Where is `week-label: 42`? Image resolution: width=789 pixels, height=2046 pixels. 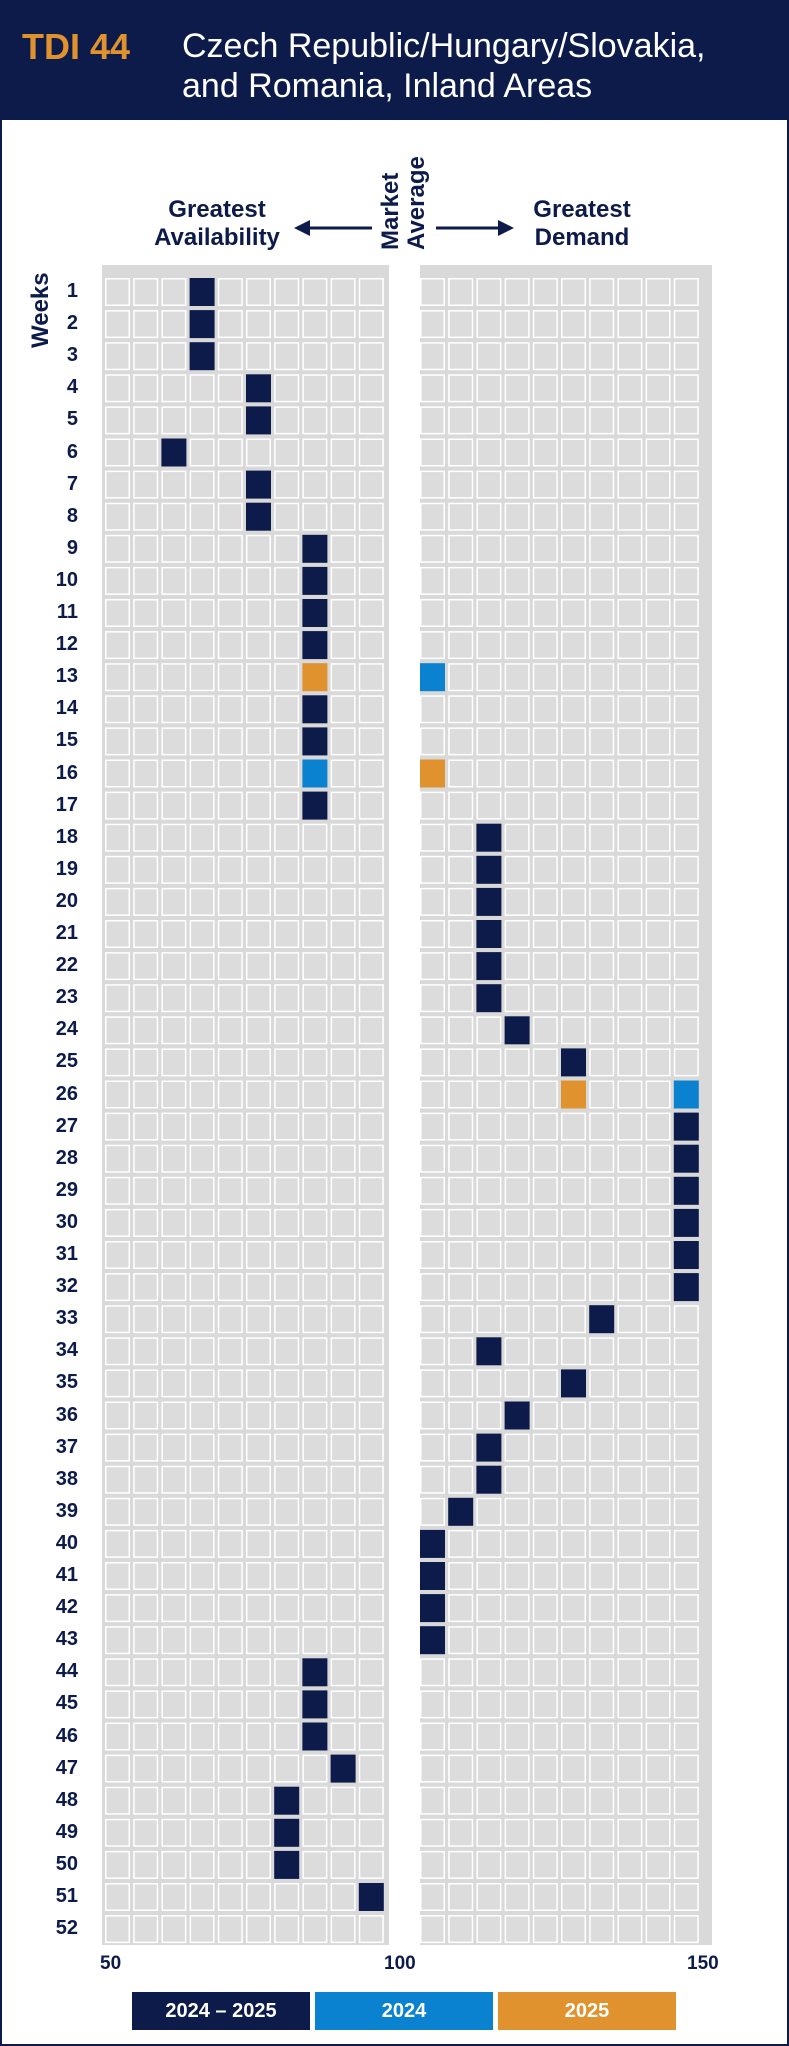 week-label: 42 is located at coordinates (66, 1607).